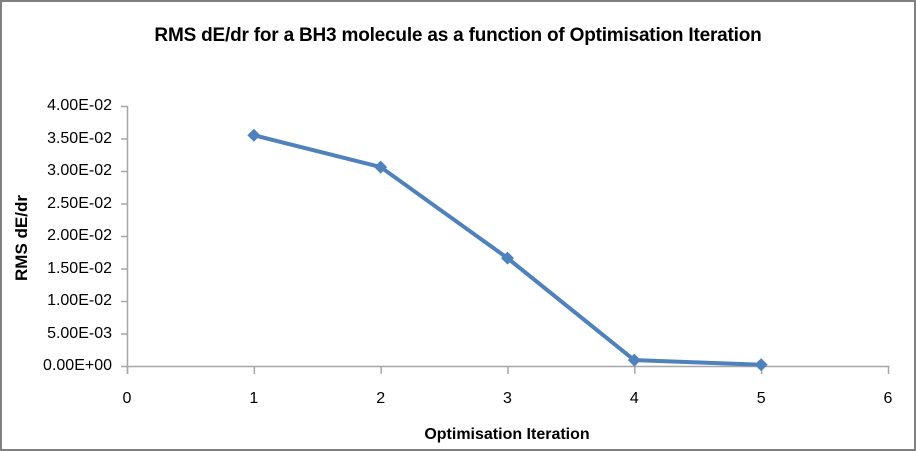 The height and width of the screenshot is (451, 916). What do you see at coordinates (888, 398) in the screenshot?
I see `x-tick-label: 6` at bounding box center [888, 398].